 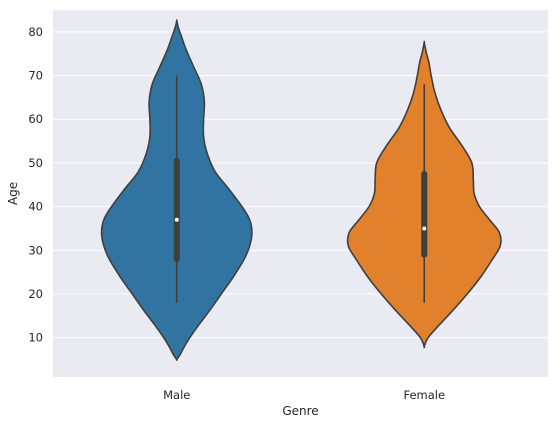 I want to click on y-tick-label: 60, so click(x=35, y=119).